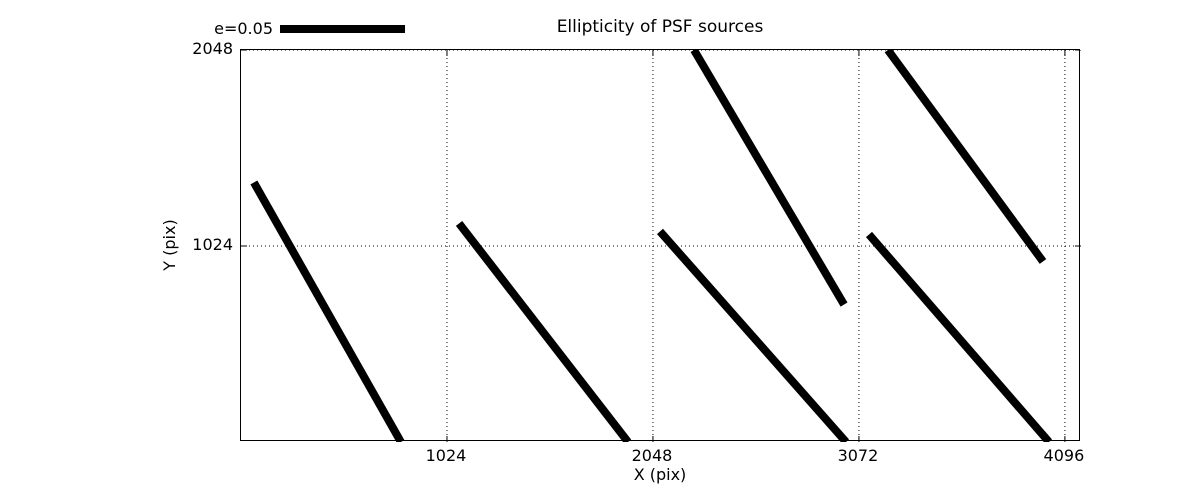  What do you see at coordinates (210, 30) in the screenshot?
I see `legend: e=0.05` at bounding box center [210, 30].